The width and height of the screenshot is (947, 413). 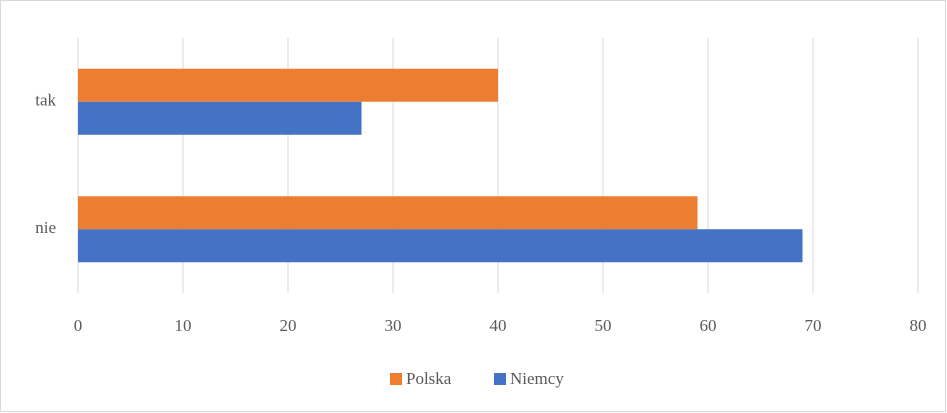 What do you see at coordinates (183, 325) in the screenshot?
I see `x-tick-label: 10` at bounding box center [183, 325].